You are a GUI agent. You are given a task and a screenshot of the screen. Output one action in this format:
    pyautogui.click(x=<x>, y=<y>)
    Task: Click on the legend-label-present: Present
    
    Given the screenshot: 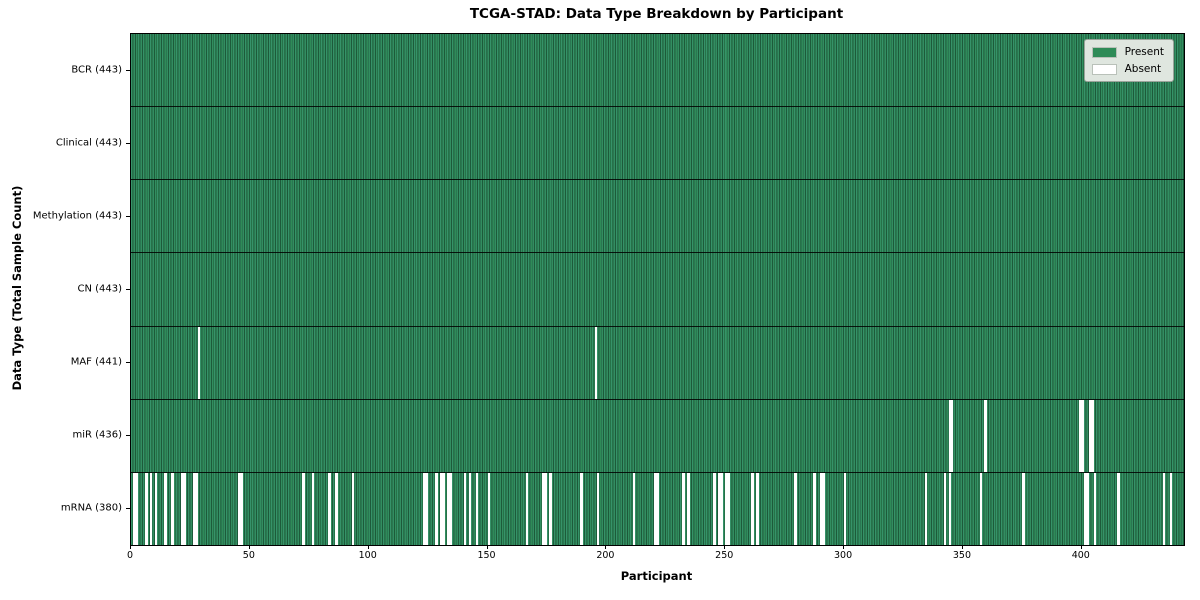 What is the action you would take?
    pyautogui.click(x=1144, y=52)
    